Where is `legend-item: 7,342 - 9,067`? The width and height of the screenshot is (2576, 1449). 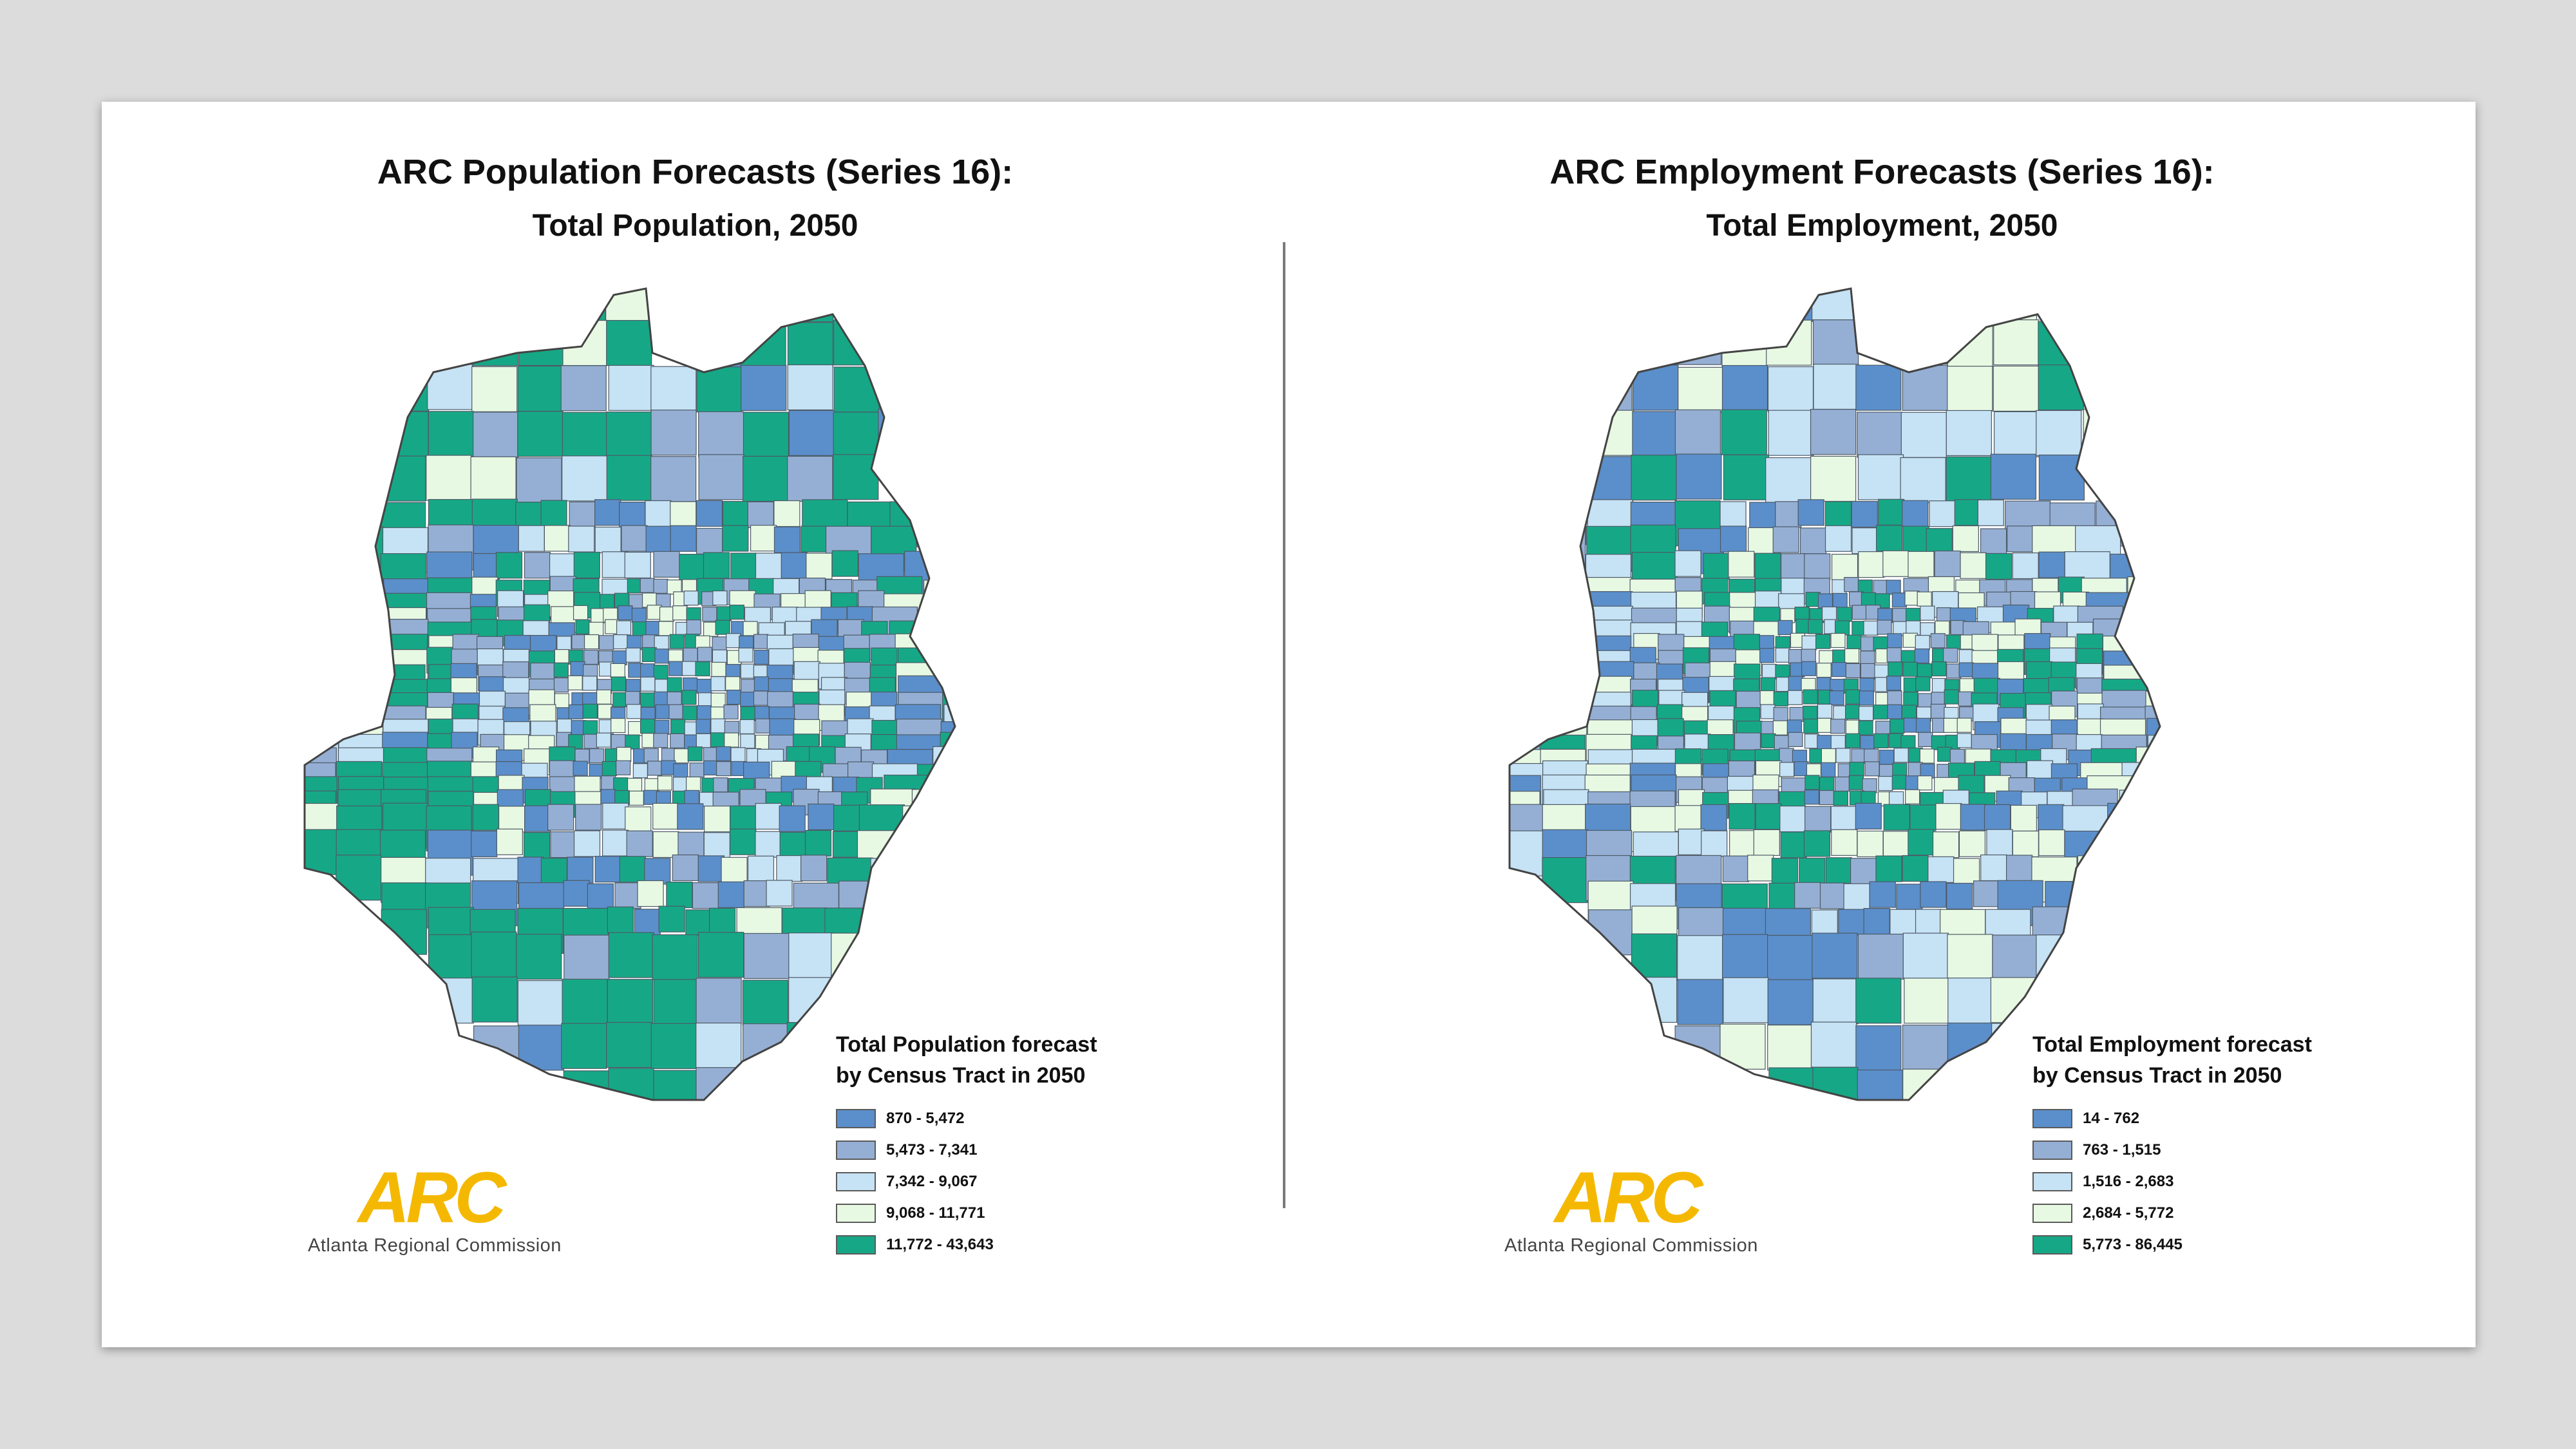
legend-item: 7,342 - 9,067 is located at coordinates (1004, 1181).